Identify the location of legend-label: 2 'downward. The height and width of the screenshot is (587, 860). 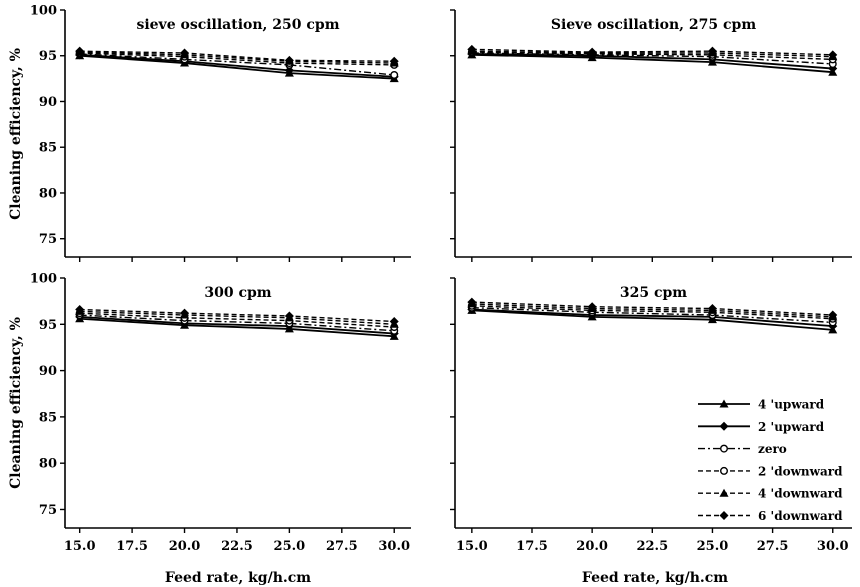
(800, 471).